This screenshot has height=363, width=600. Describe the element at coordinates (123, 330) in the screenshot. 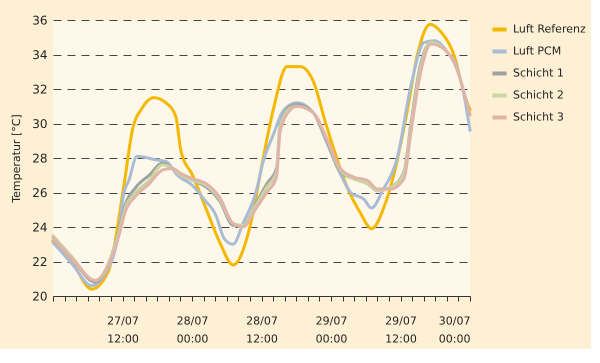

I see `x-tick-label: 27/07 12:00` at that location.